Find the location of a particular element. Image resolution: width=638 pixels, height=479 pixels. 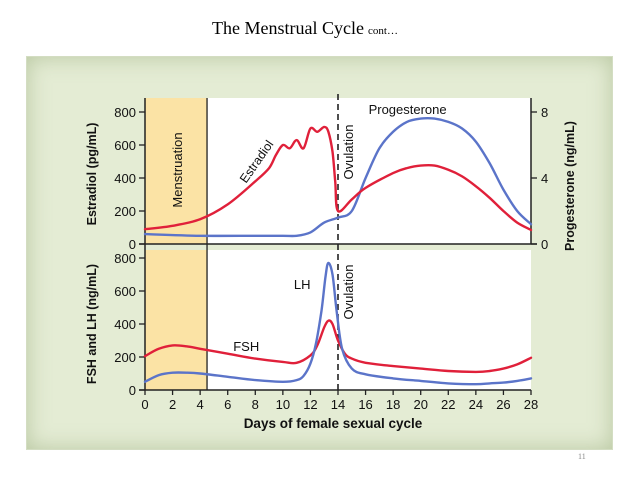

x-tick-label: 24 is located at coordinates (476, 404).